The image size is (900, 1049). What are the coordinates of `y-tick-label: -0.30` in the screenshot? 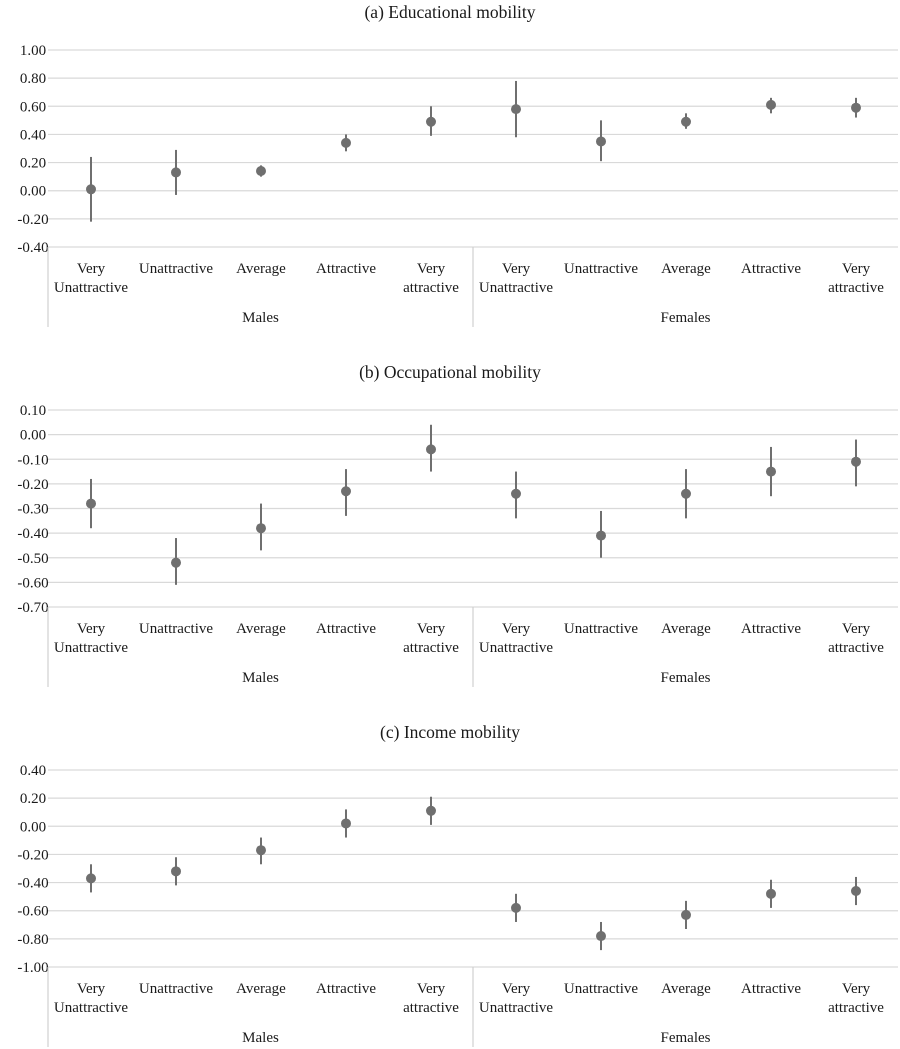 It's located at (32, 510).